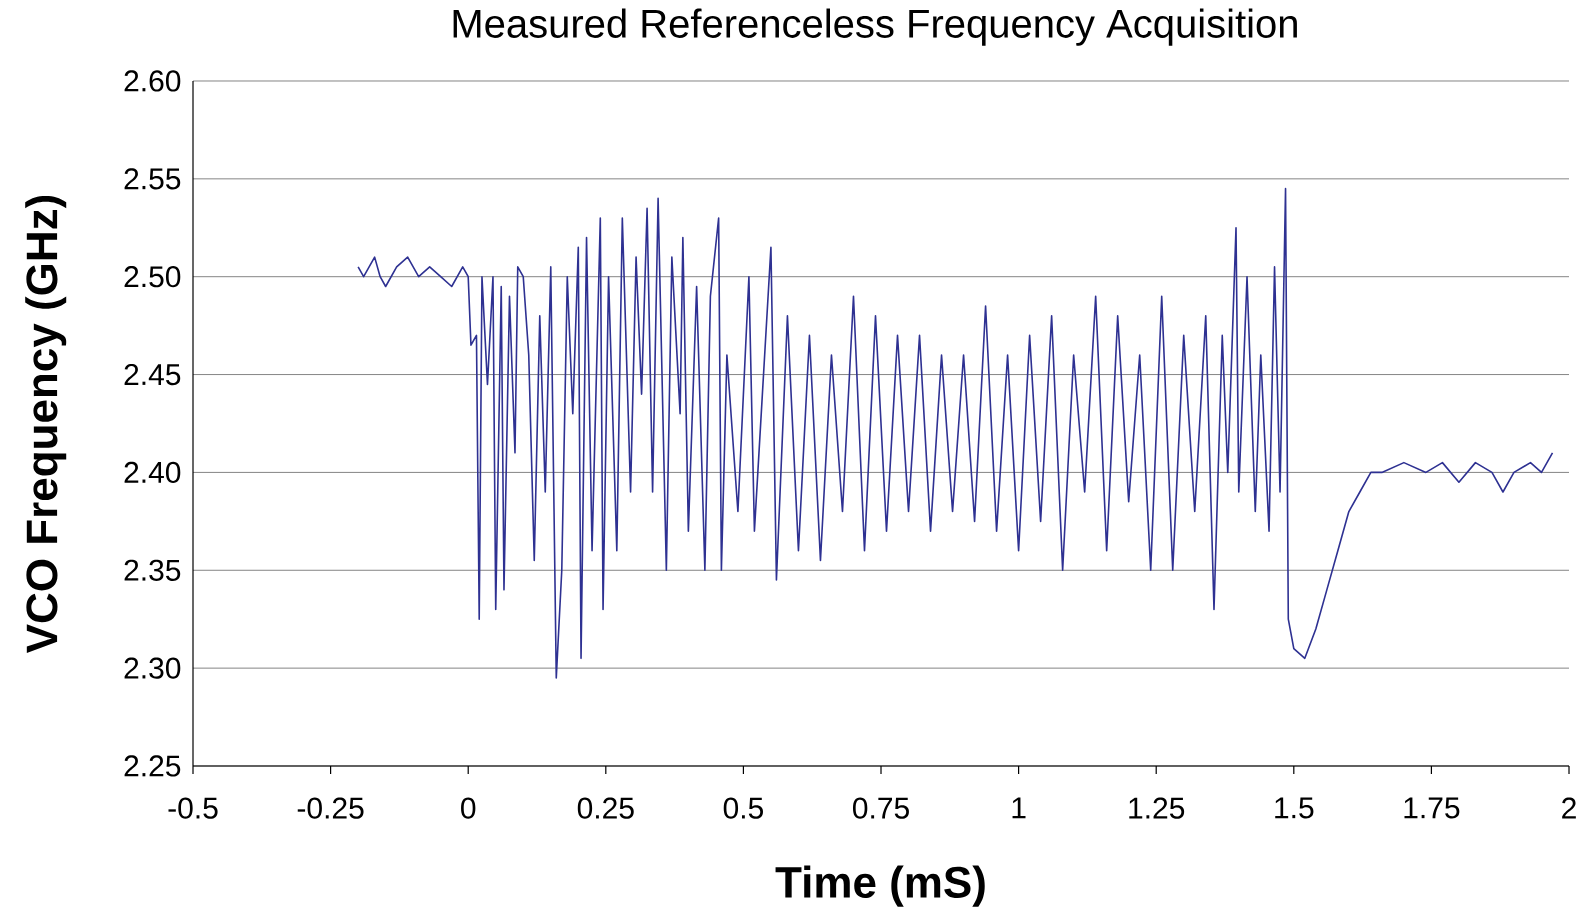  Describe the element at coordinates (880, 886) in the screenshot. I see `x-axis-title: Time (mS)` at that location.